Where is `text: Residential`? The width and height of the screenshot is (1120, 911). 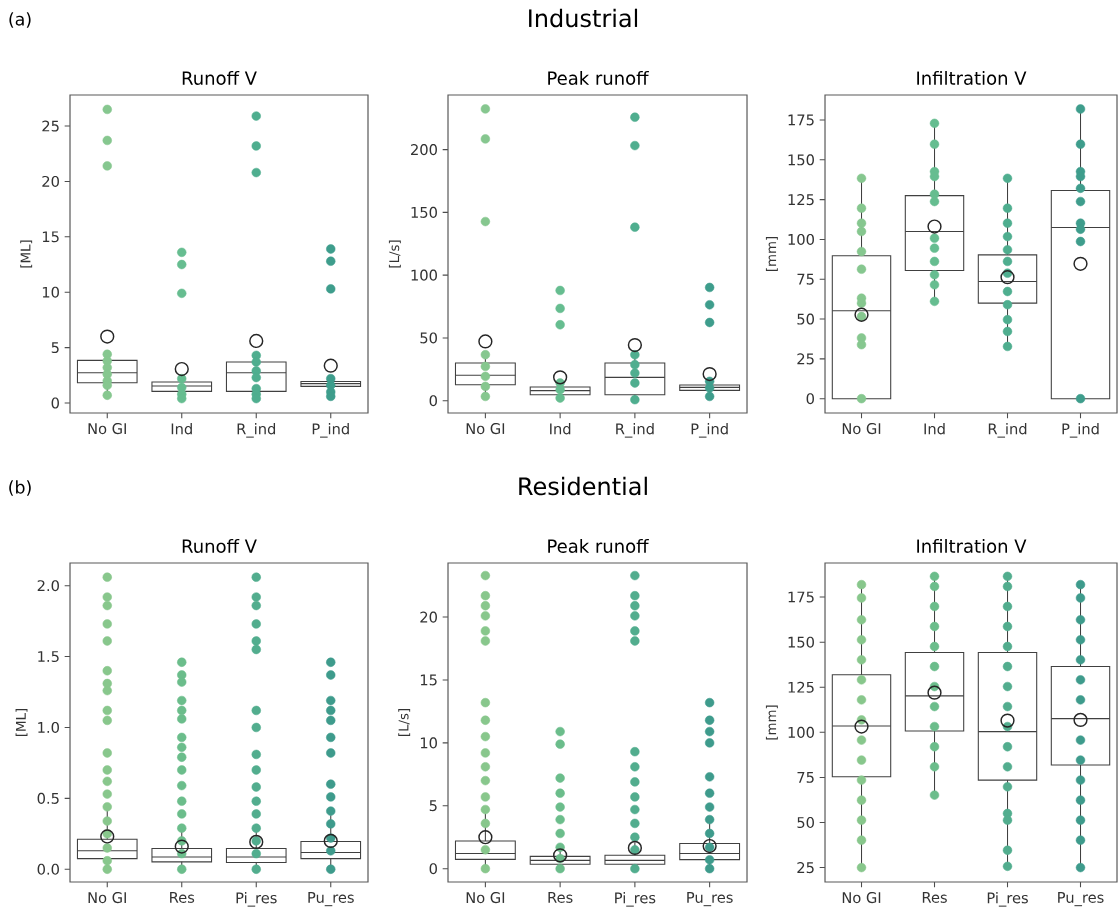 text: Residential is located at coordinates (583, 486).